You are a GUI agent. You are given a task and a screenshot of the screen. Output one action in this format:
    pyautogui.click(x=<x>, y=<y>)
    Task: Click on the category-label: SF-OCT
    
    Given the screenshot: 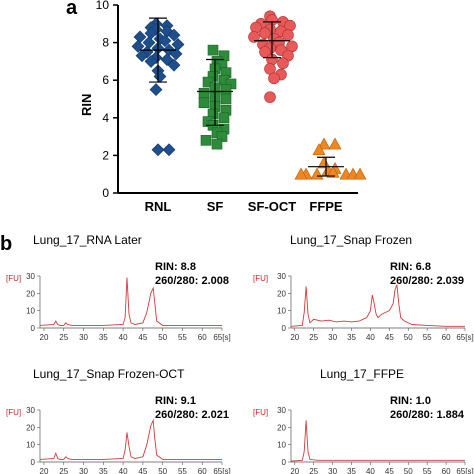 What is the action you would take?
    pyautogui.click(x=272, y=206)
    